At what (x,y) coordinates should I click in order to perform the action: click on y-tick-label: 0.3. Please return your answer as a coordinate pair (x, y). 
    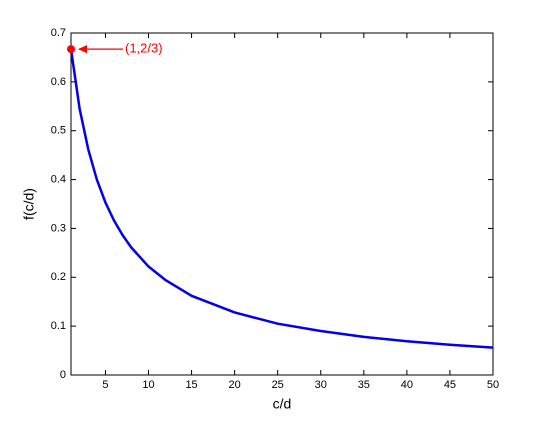
    Looking at the image, I should click on (58, 228).